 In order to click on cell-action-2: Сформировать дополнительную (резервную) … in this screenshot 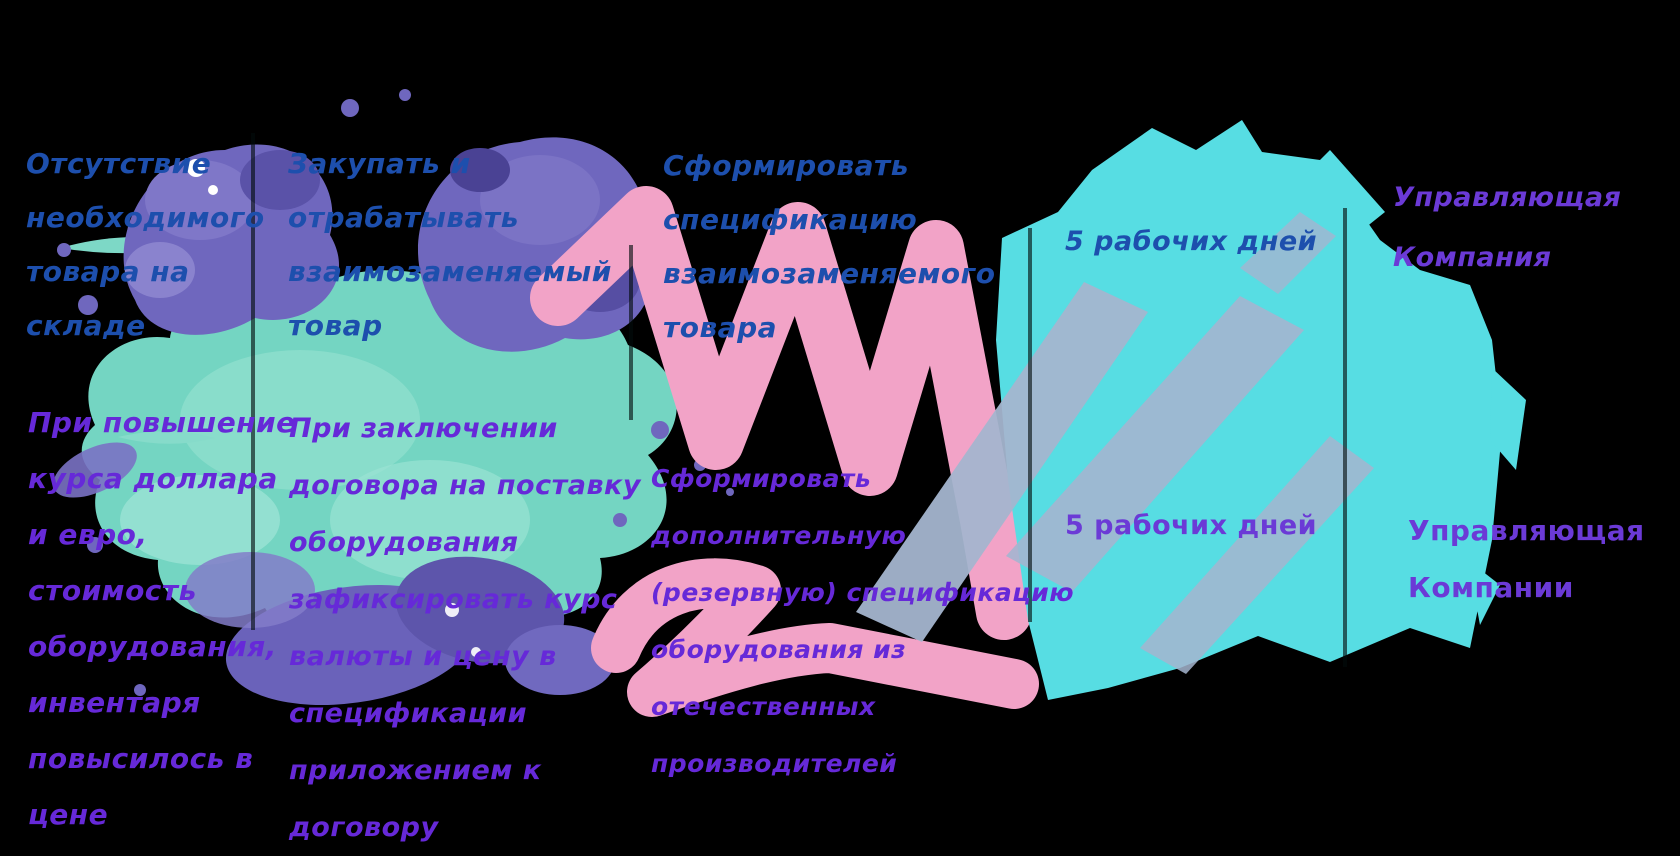, I will do `click(863, 621)`.